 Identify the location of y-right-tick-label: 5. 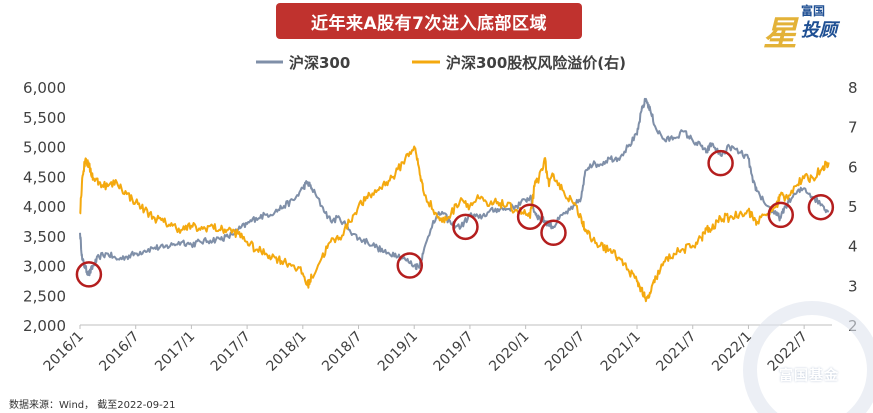
(853, 207).